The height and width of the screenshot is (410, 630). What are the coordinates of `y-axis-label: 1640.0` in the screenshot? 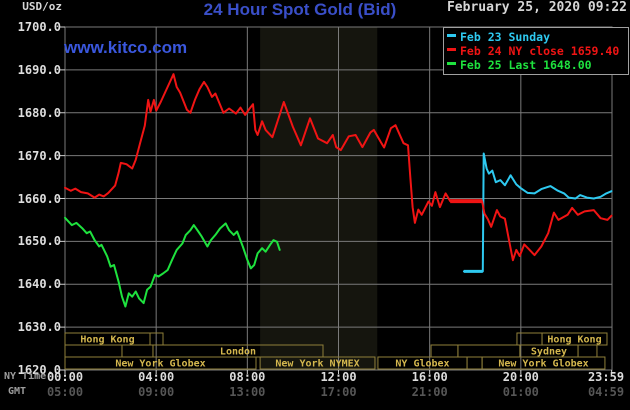 It's located at (39, 284).